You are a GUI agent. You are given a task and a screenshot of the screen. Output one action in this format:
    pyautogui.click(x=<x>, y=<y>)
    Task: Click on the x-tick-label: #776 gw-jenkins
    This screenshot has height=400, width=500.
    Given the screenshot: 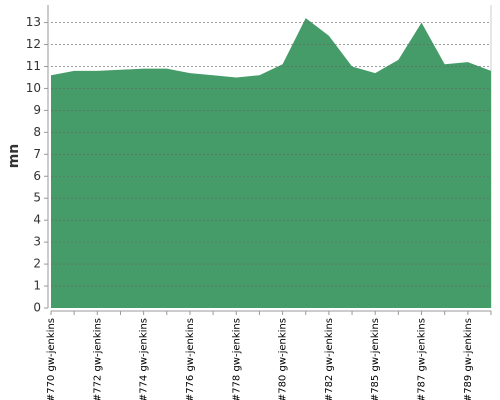 What is the action you would take?
    pyautogui.click(x=190, y=359)
    